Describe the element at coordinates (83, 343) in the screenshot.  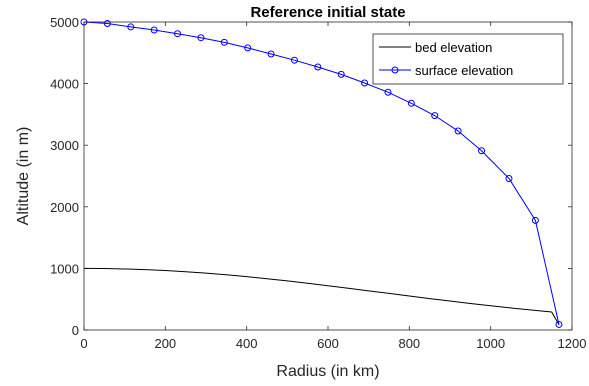
I see `x-tick-label: 0` at that location.